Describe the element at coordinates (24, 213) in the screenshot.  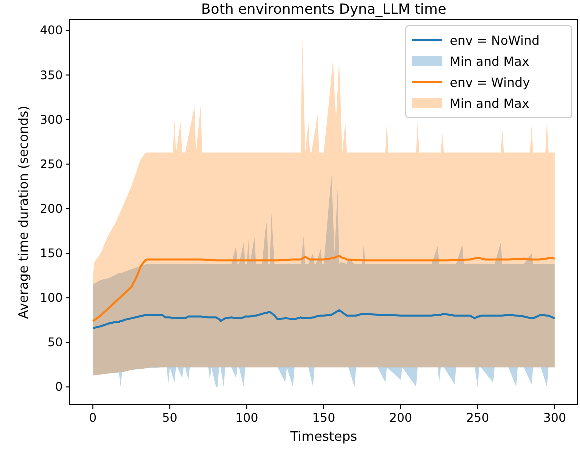
I see `y-axis-title: Average time duration (seconds)` at that location.